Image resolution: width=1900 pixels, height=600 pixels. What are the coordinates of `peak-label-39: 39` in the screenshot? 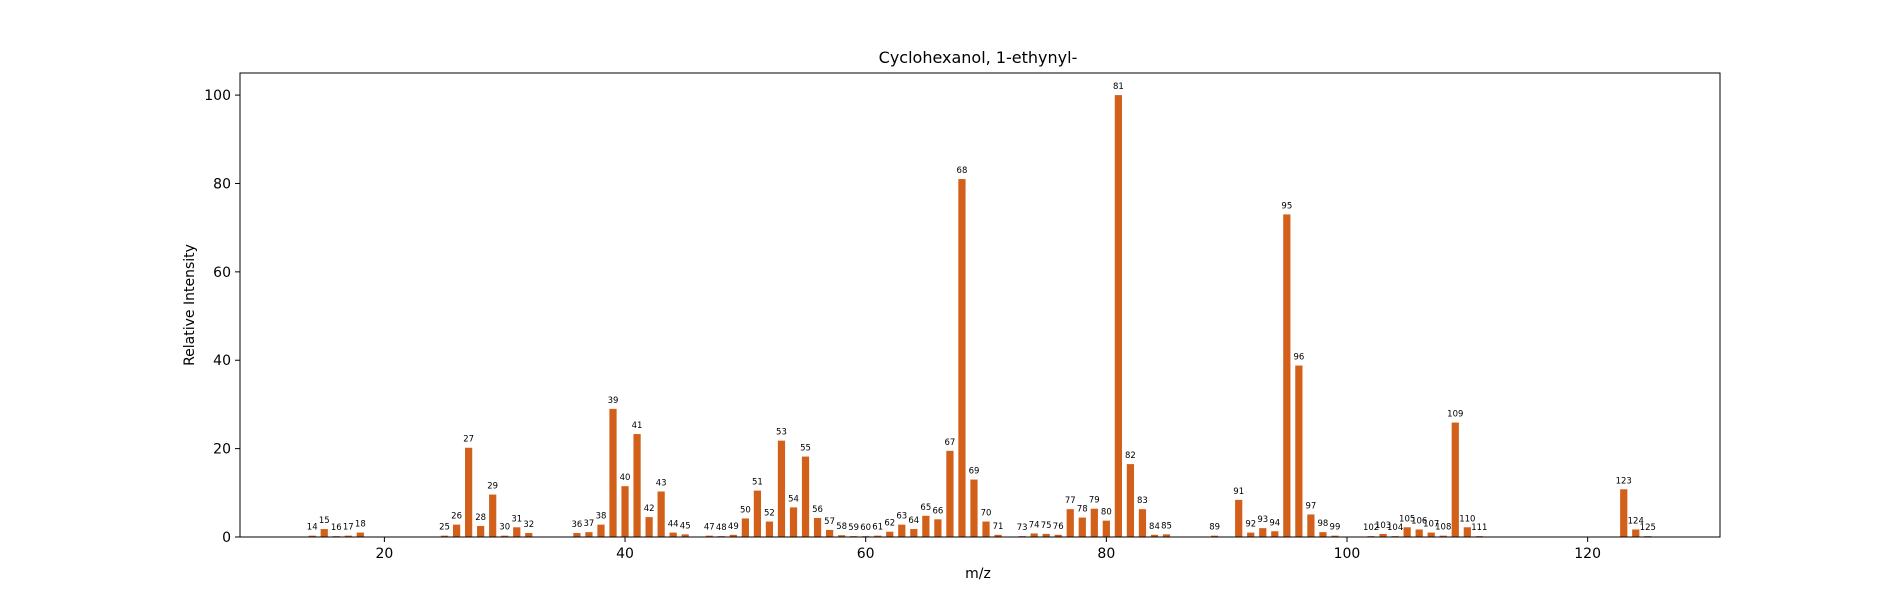 It's located at (613, 401).